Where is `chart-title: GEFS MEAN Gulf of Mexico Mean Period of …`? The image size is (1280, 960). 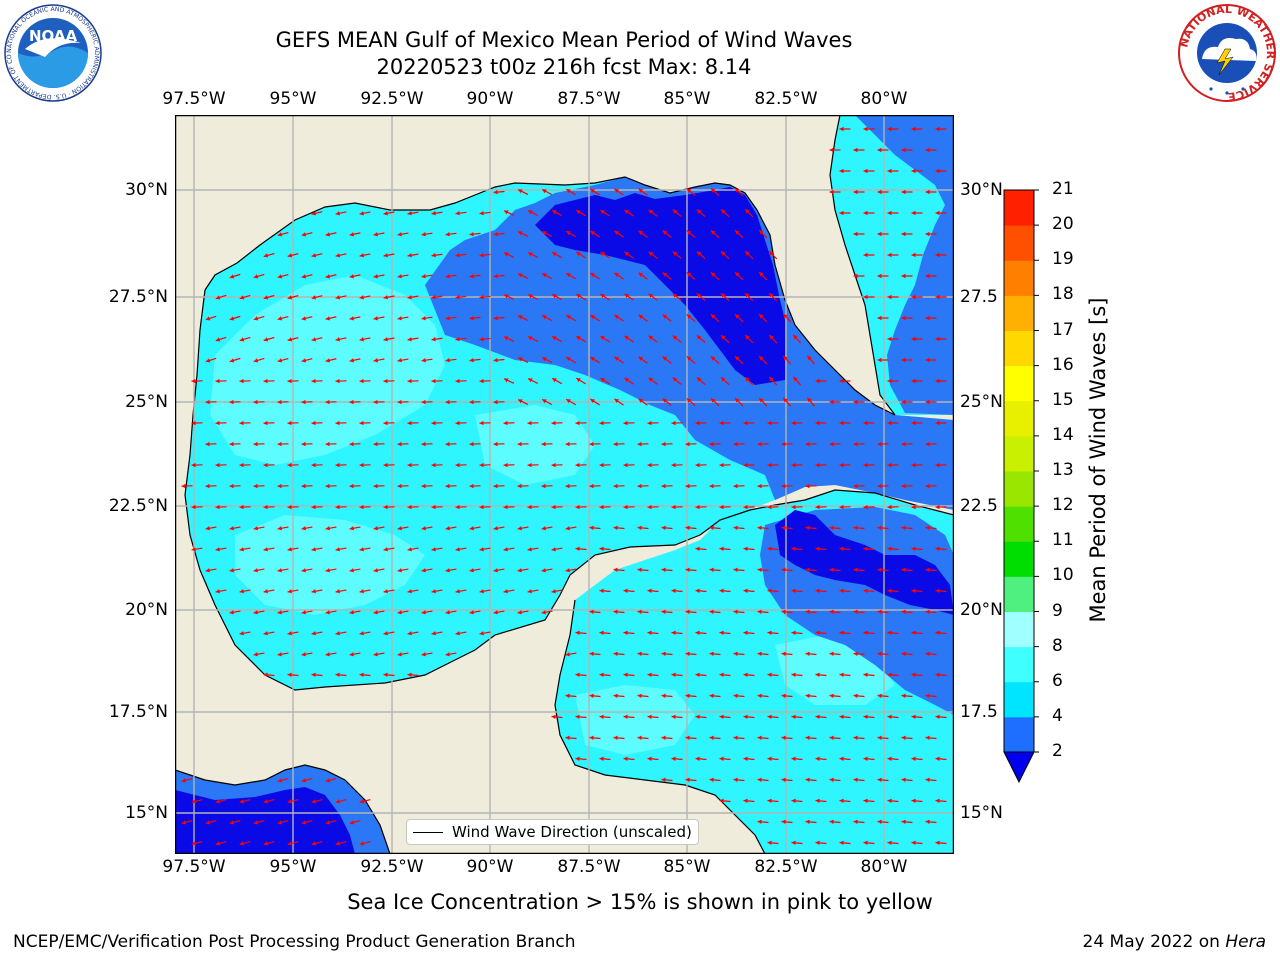 chart-title: GEFS MEAN Gulf of Mexico Mean Period of … is located at coordinates (564, 40).